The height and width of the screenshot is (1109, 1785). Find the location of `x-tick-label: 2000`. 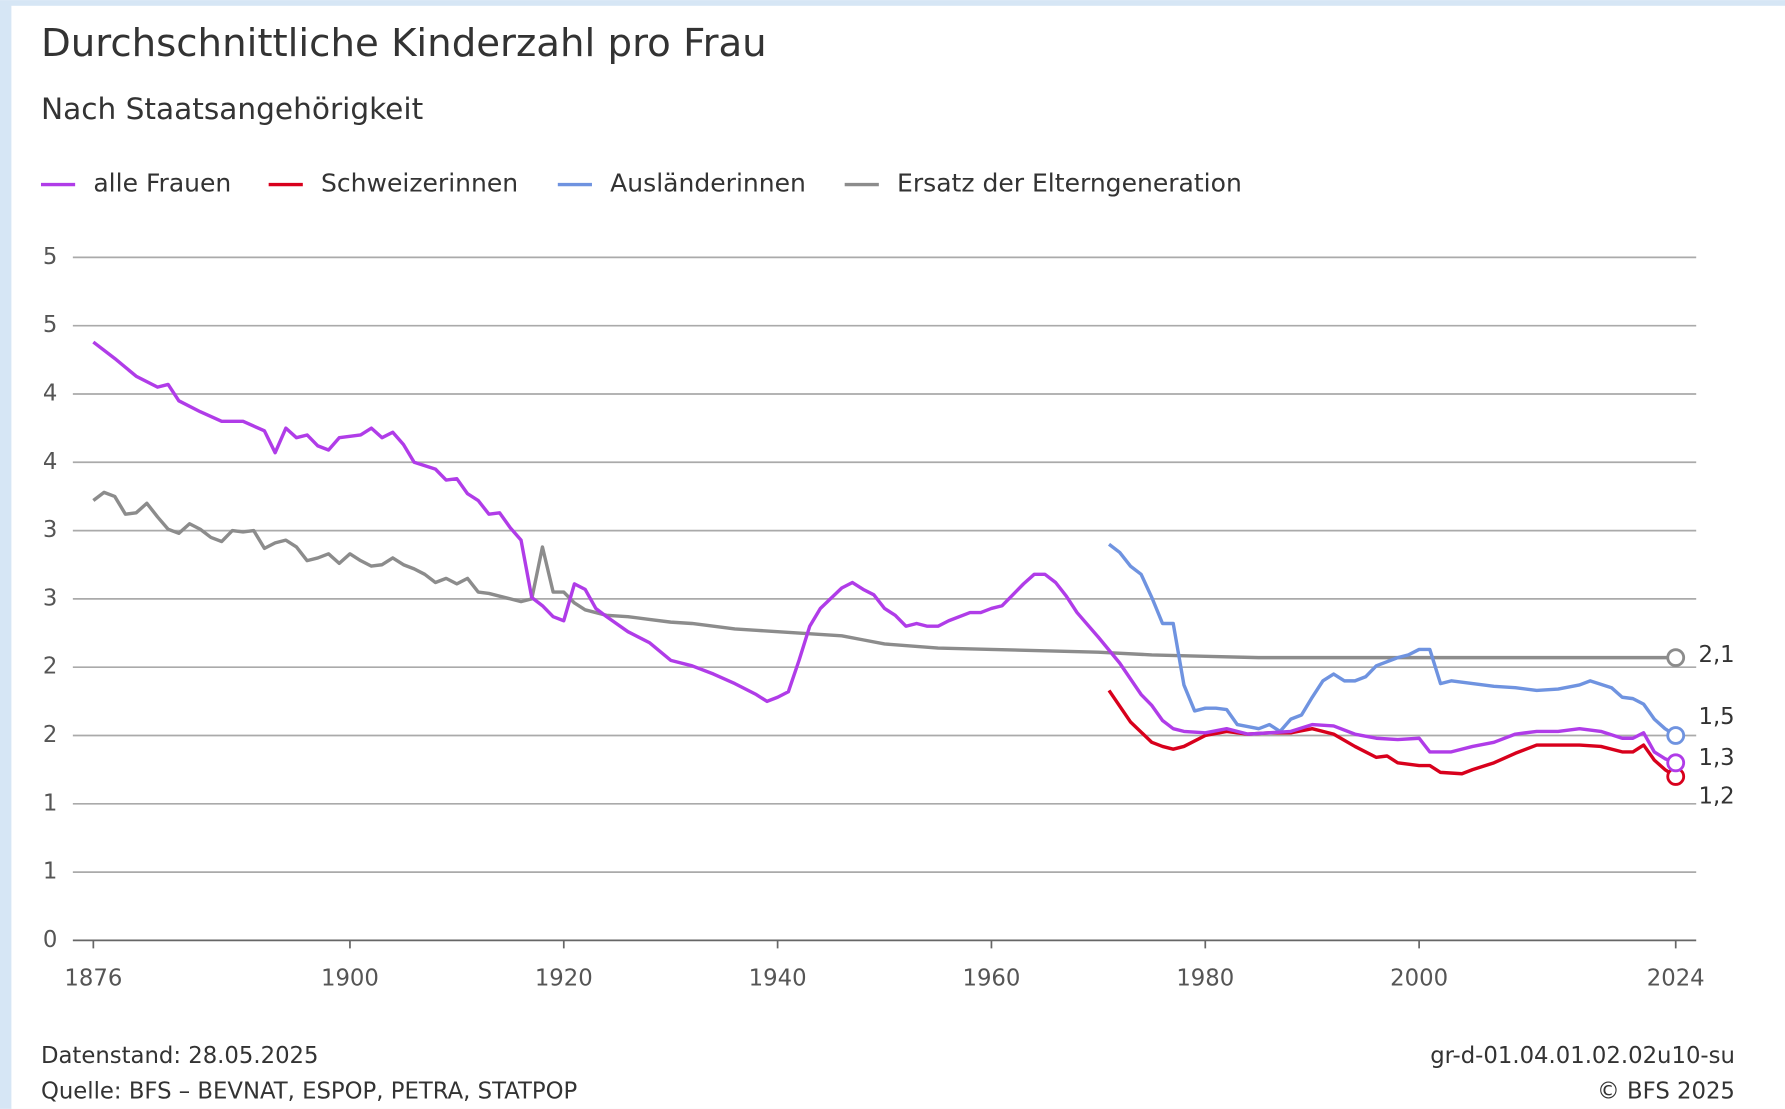

x-tick-label: 2000 is located at coordinates (1419, 979).